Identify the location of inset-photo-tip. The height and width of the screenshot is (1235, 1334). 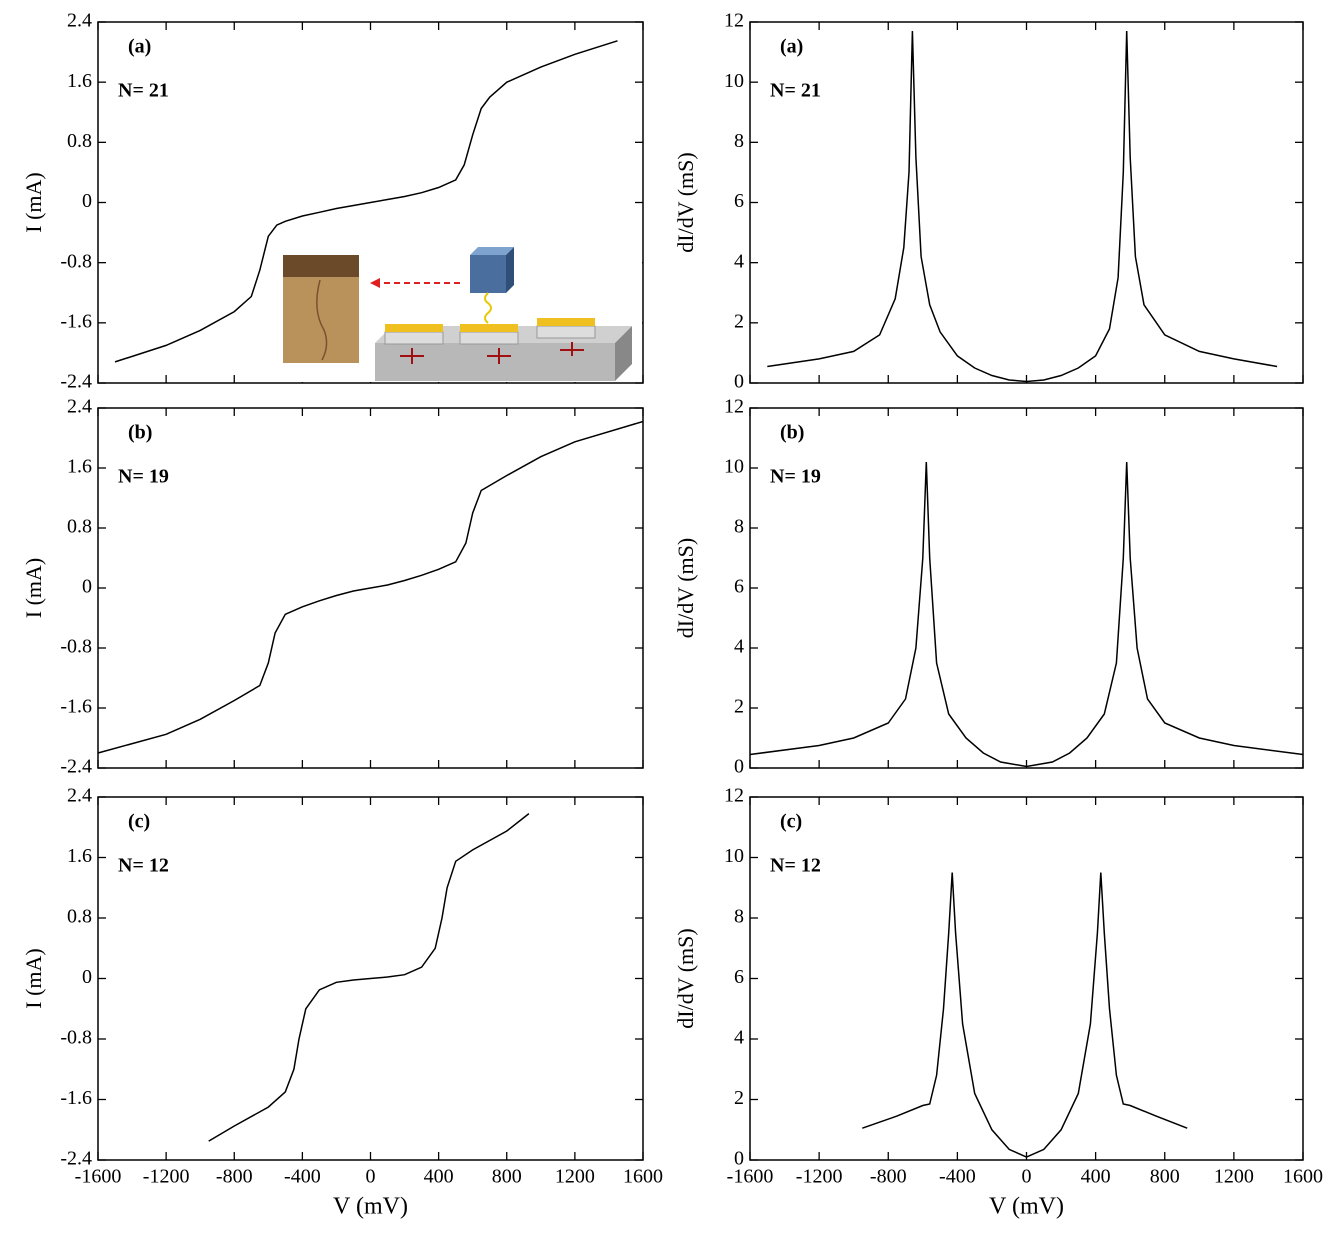
(321, 266).